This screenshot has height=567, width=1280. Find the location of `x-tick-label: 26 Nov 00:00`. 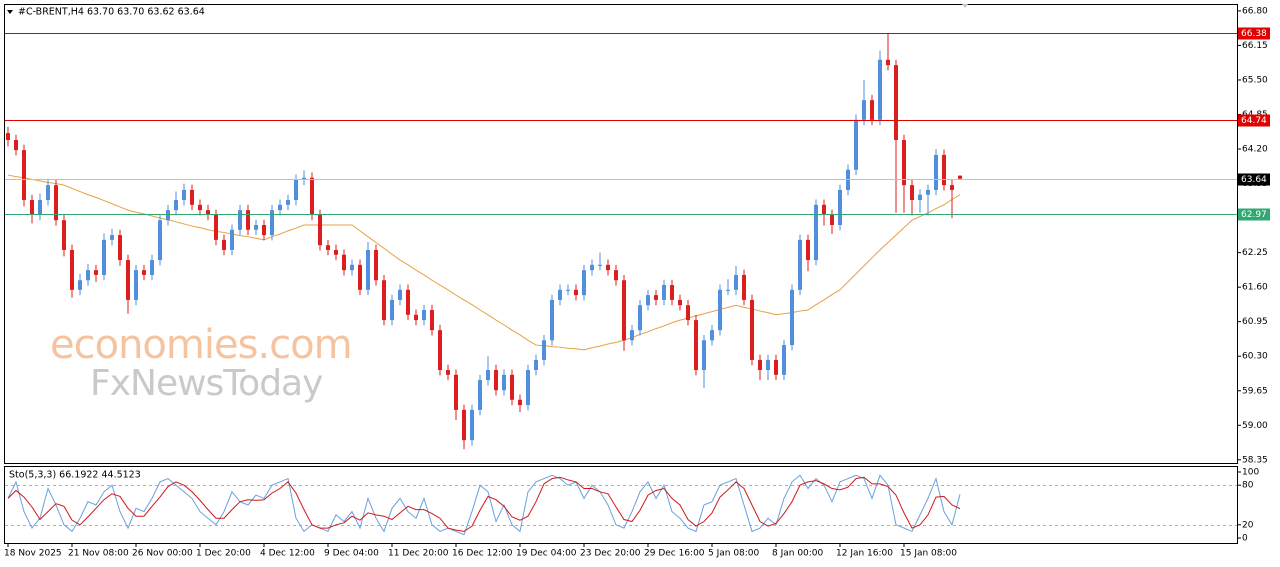

x-tick-label: 26 Nov 00:00 is located at coordinates (162, 554).